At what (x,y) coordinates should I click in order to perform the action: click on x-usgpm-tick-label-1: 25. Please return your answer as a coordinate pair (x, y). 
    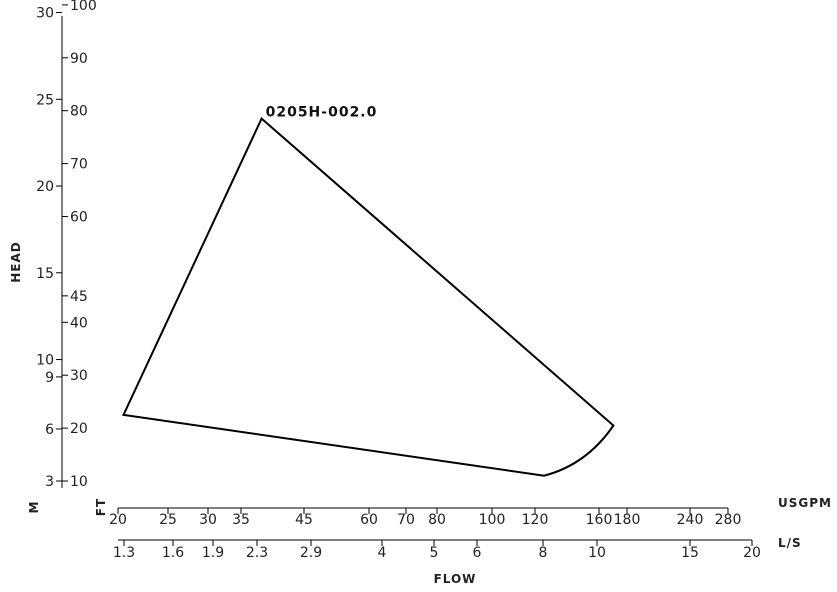
    Looking at the image, I should click on (168, 520).